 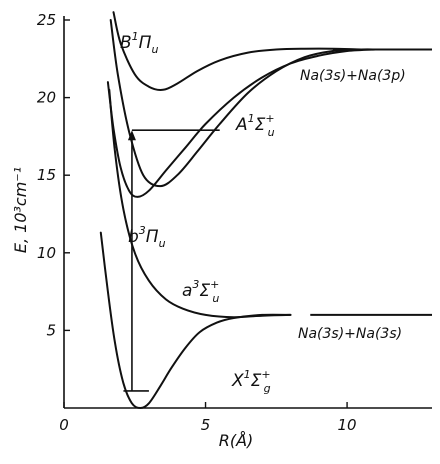 I want to click on x-tick-label: 10, so click(x=347, y=425).